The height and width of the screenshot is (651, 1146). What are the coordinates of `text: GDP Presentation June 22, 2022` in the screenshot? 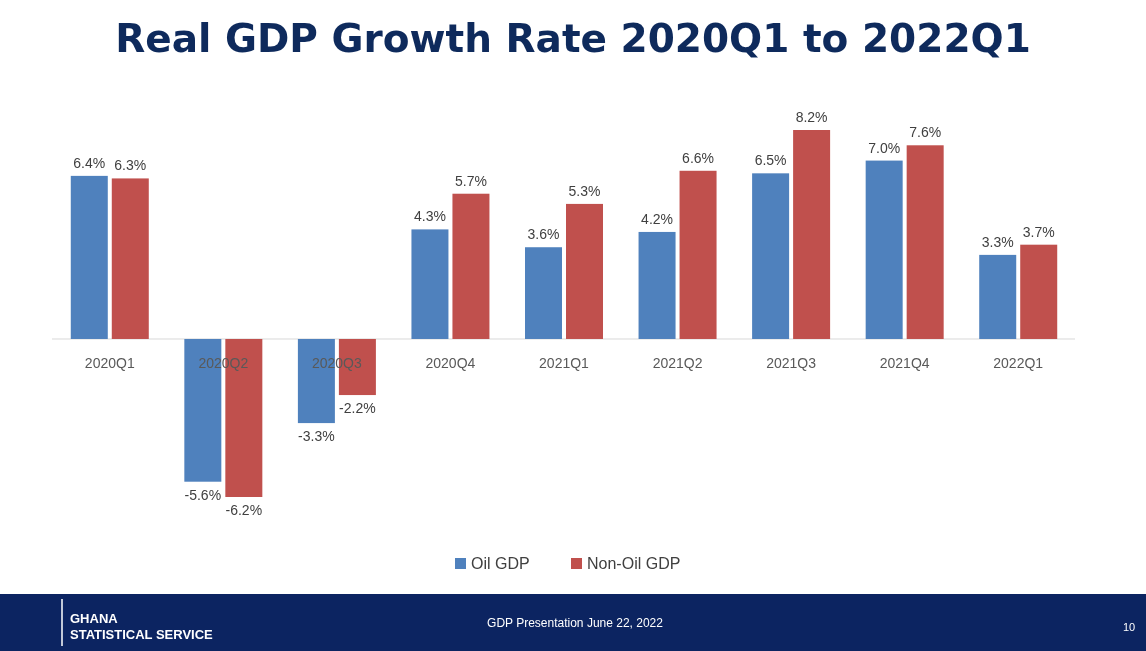 It's located at (575, 623).